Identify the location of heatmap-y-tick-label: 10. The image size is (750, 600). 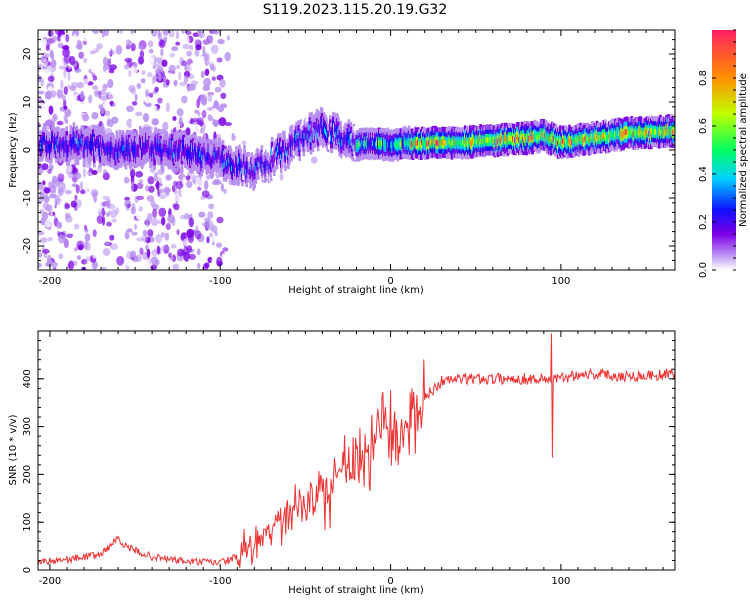
(27, 102).